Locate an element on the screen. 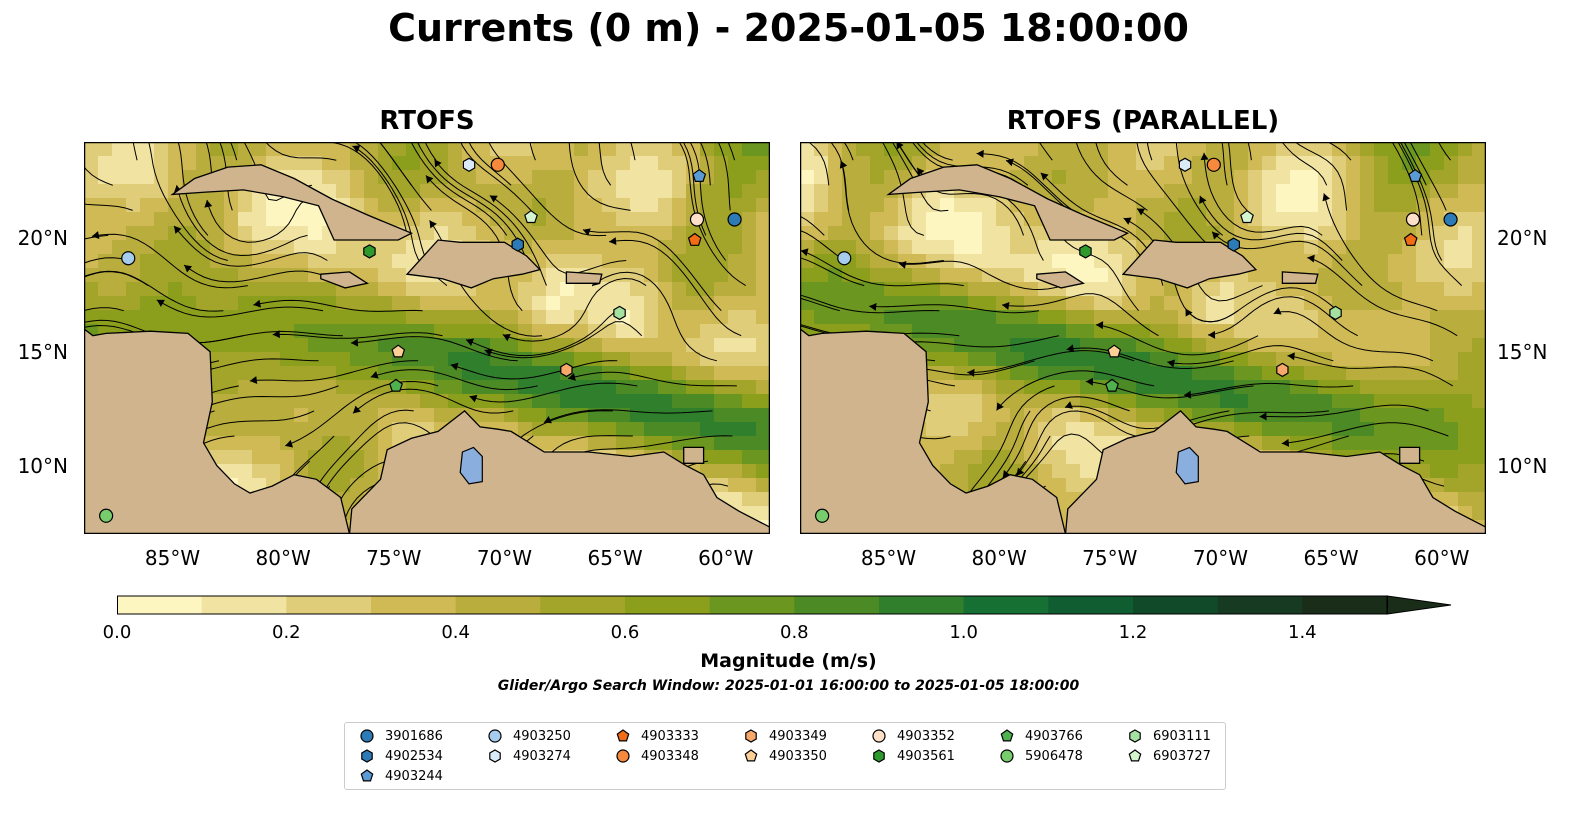 The image size is (1577, 827). float-4903349-rtofs is located at coordinates (566, 370).